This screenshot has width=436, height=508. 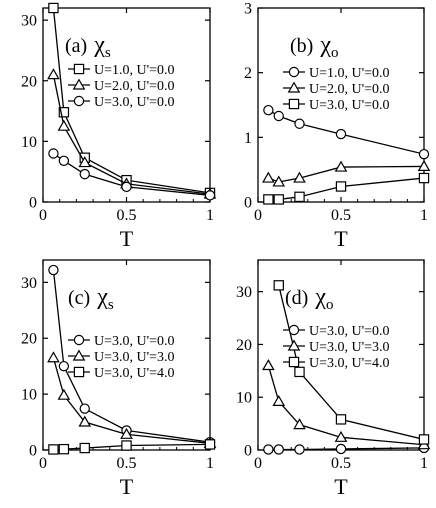 I want to click on y-tick-label: 2, so click(x=248, y=73).